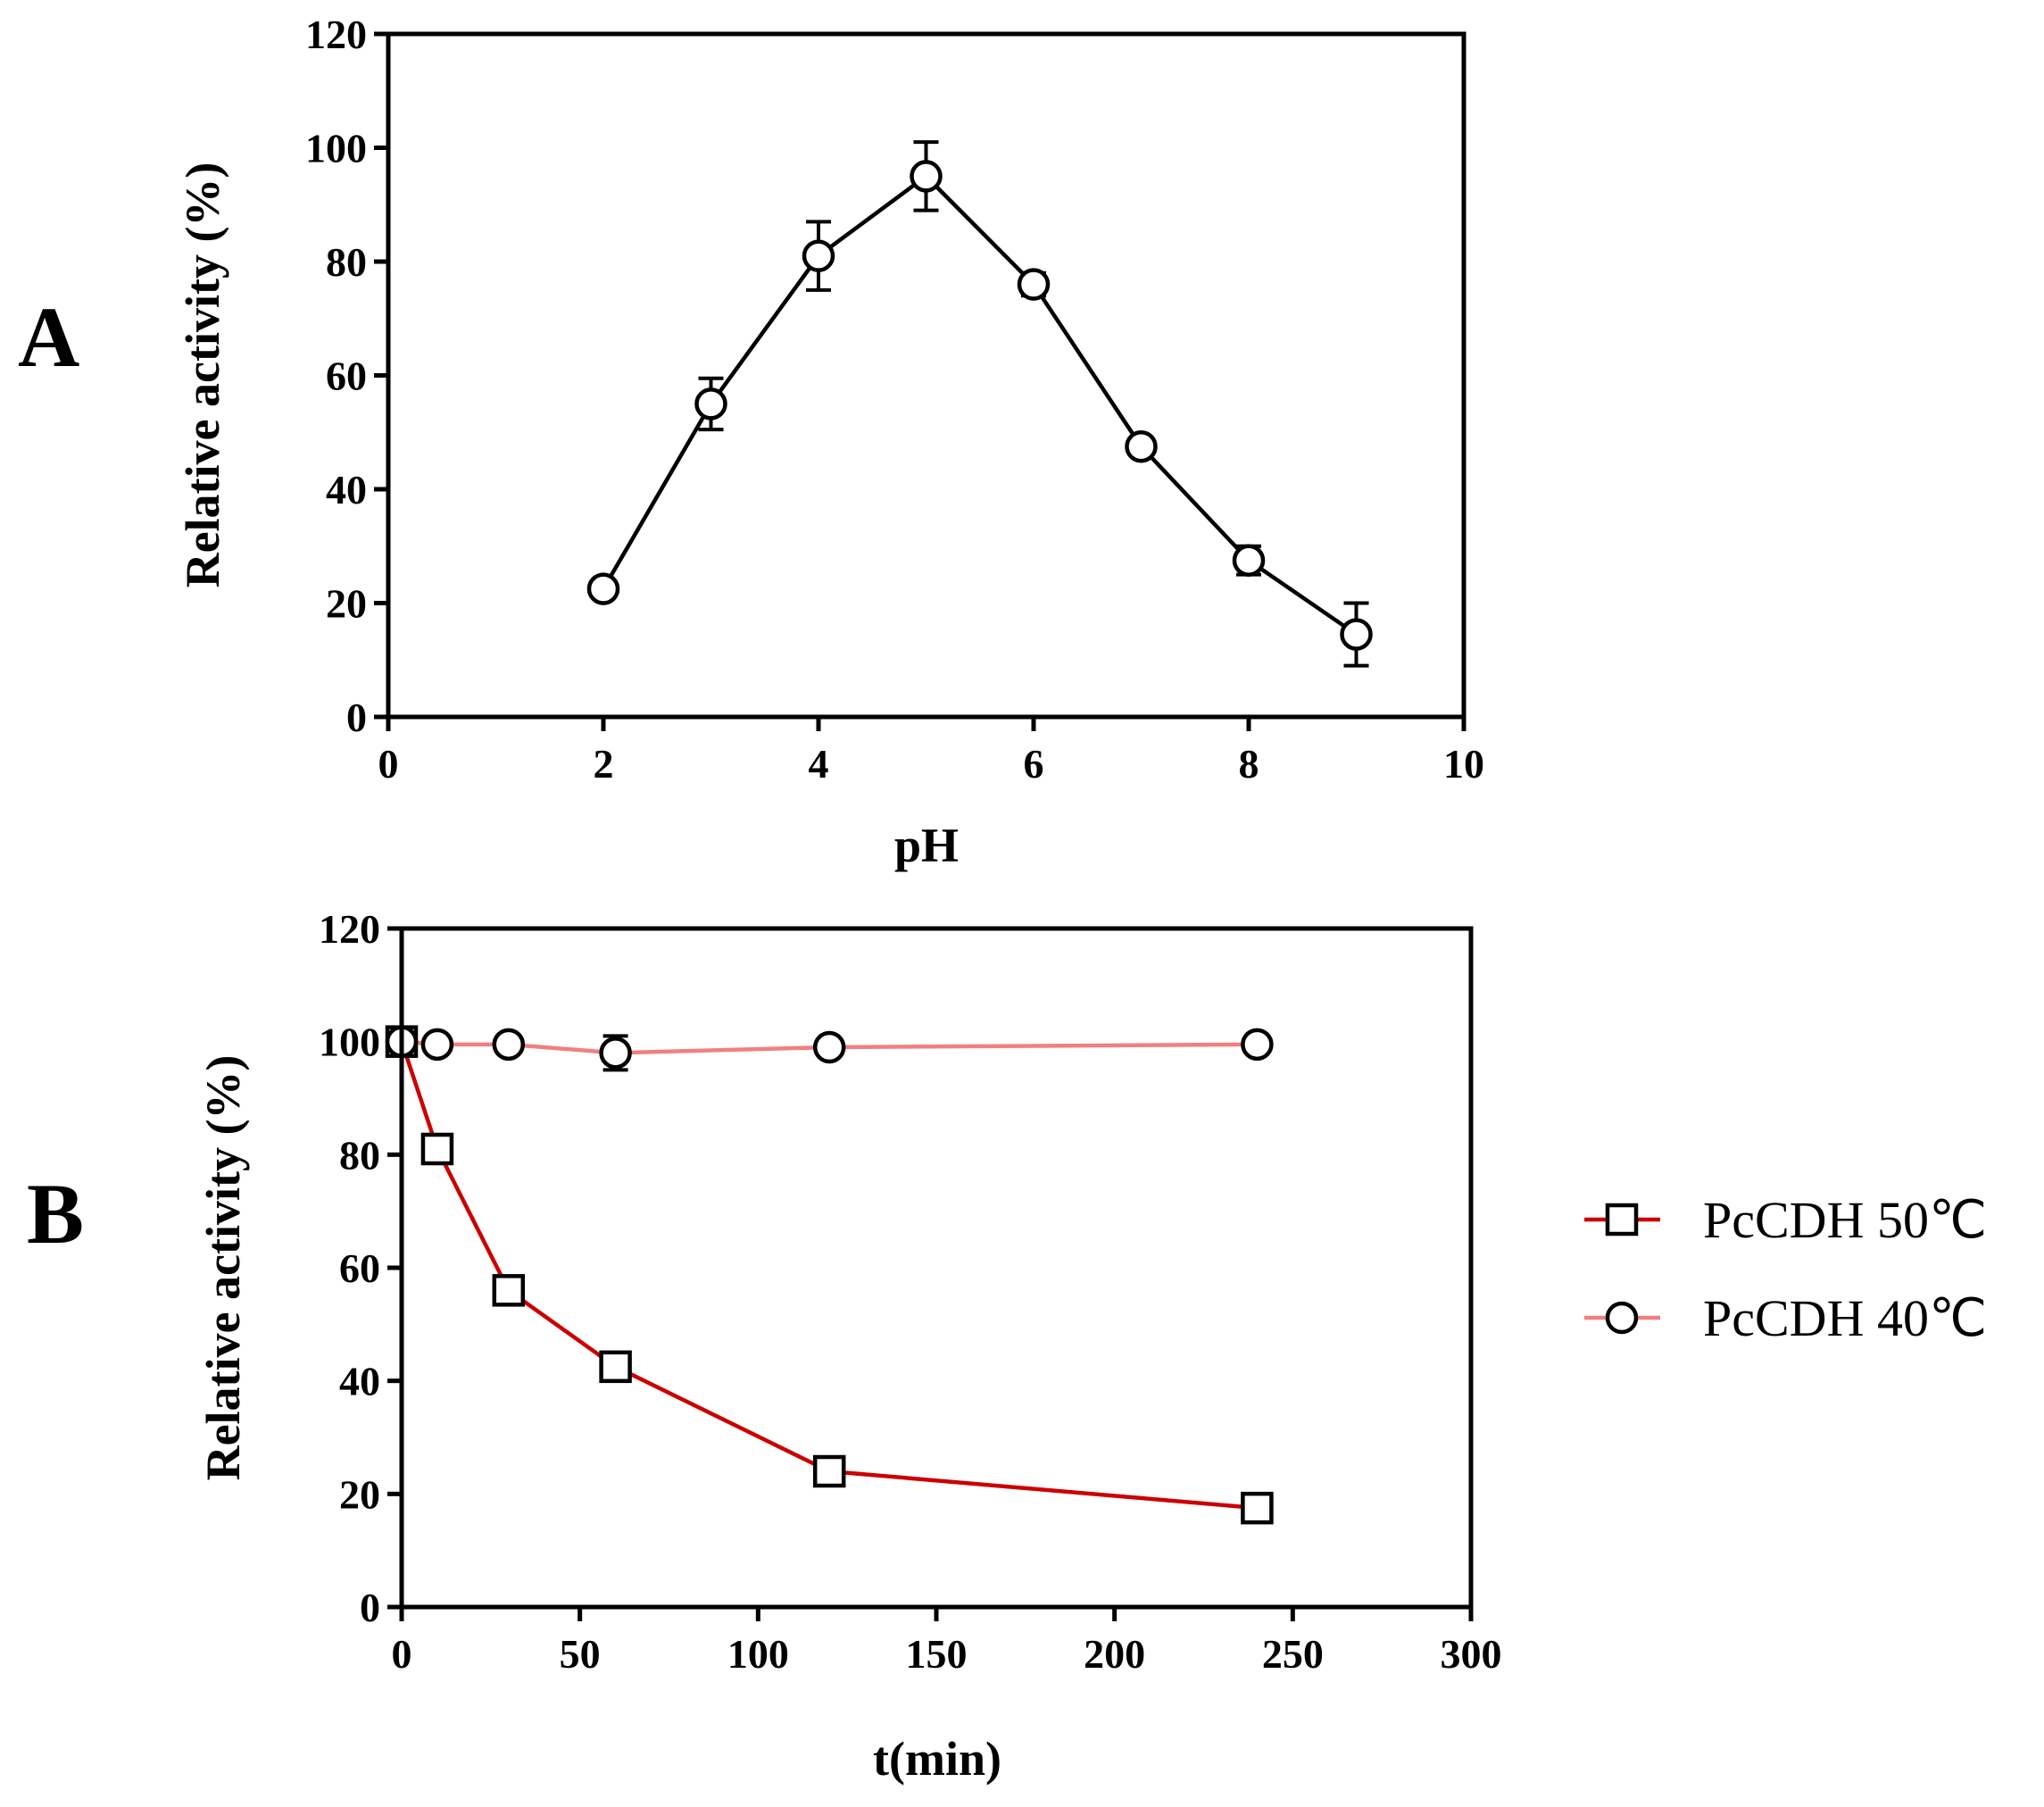 The height and width of the screenshot is (1807, 2044). What do you see at coordinates (580, 1654) in the screenshot?
I see `x-tick-label: 50` at bounding box center [580, 1654].